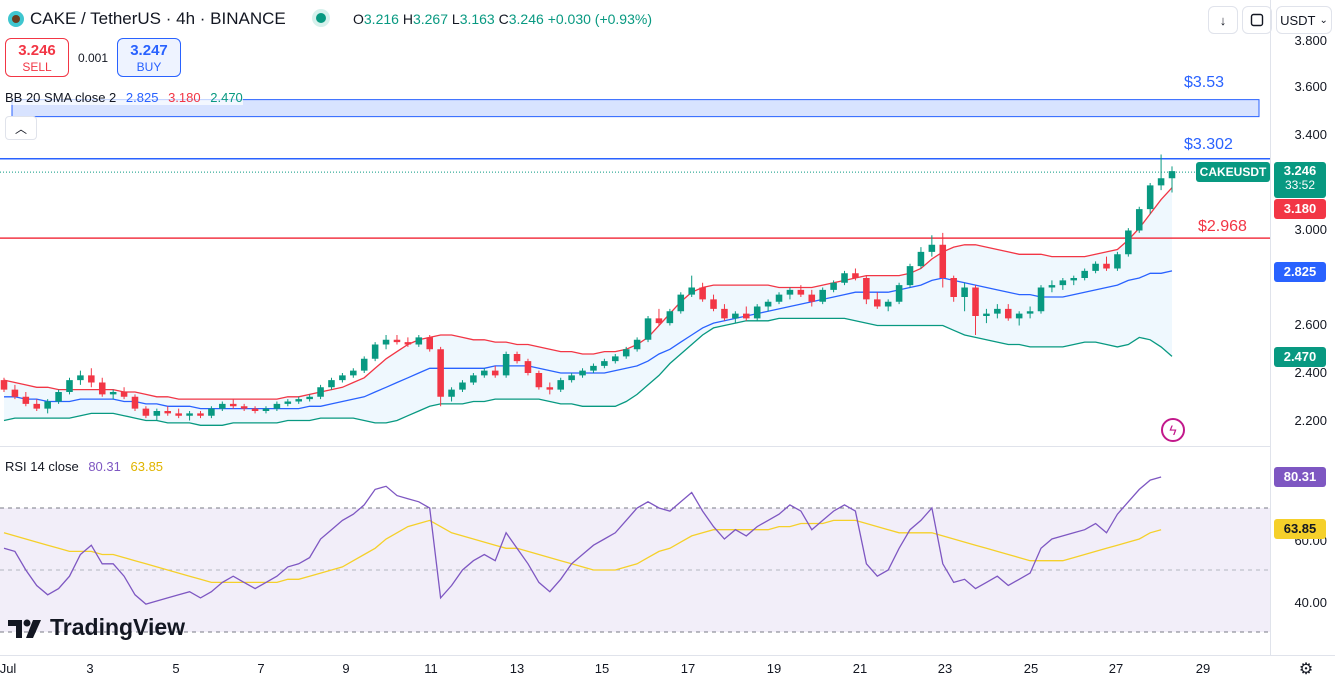 The width and height of the screenshot is (1335, 693). I want to click on time-tick-label: 7, so click(261, 668).